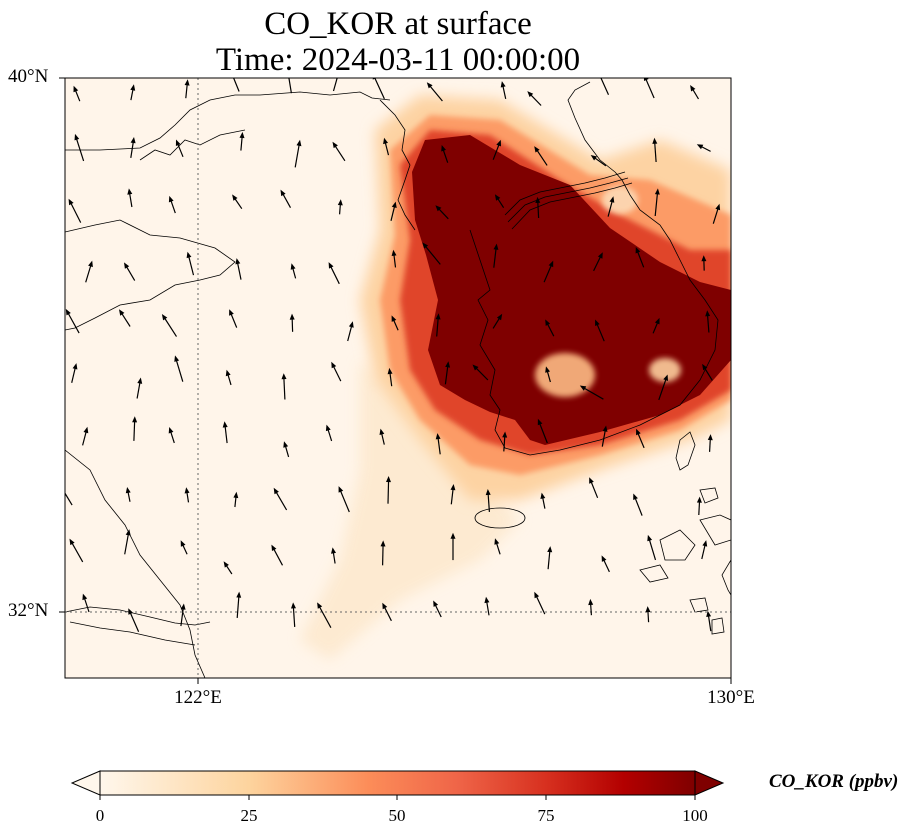 This screenshot has height=836, width=920. Describe the element at coordinates (546, 815) in the screenshot. I see `colorbar-tick-75: 75` at that location.